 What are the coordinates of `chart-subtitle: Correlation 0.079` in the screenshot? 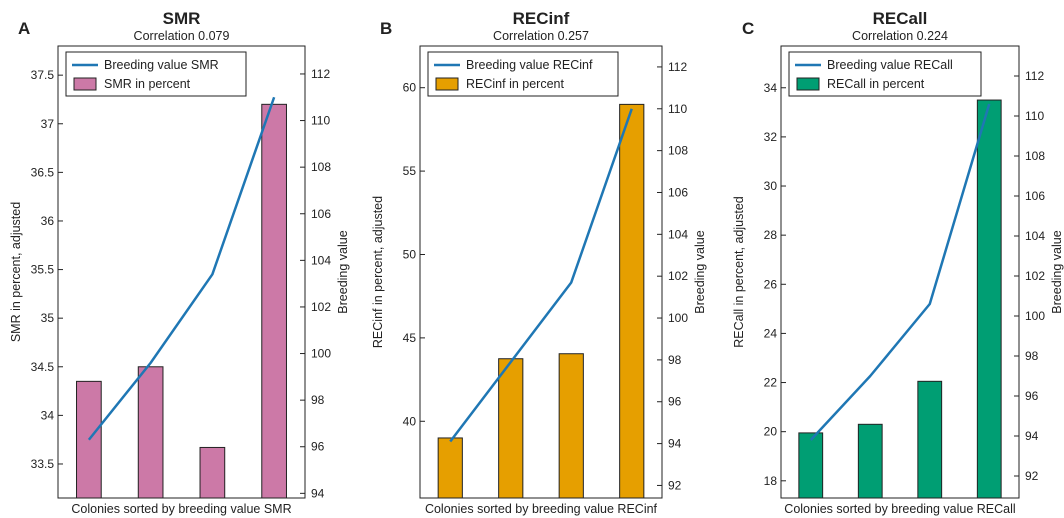 It's located at (182, 36).